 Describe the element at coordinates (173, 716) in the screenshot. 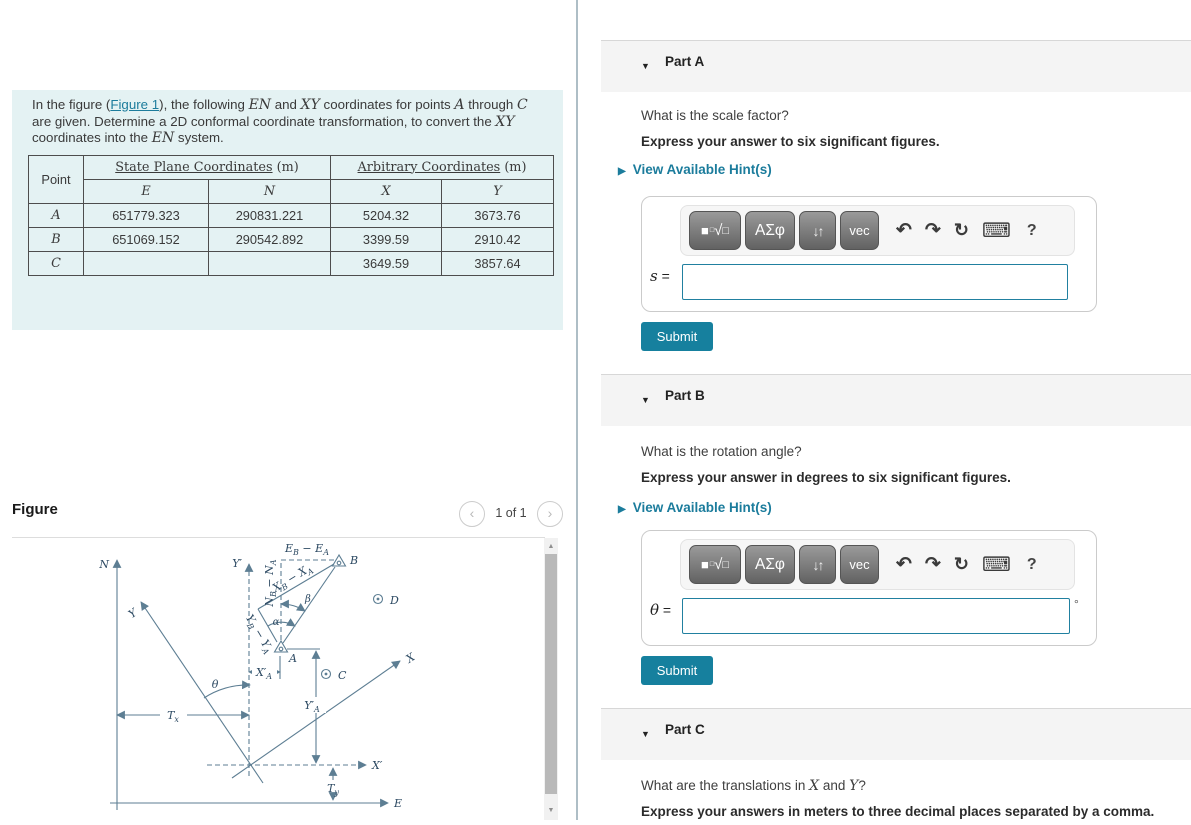

I see `tx-label: Tx` at that location.